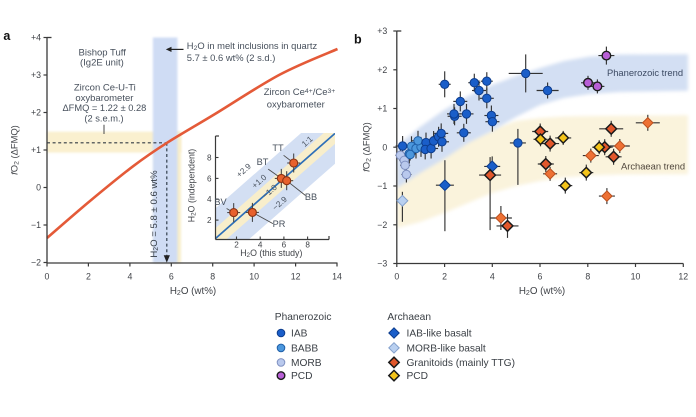 The width and height of the screenshot is (696, 417). Describe the element at coordinates (103, 53) in the screenshot. I see `svg-text: Bishop Tuff` at that location.